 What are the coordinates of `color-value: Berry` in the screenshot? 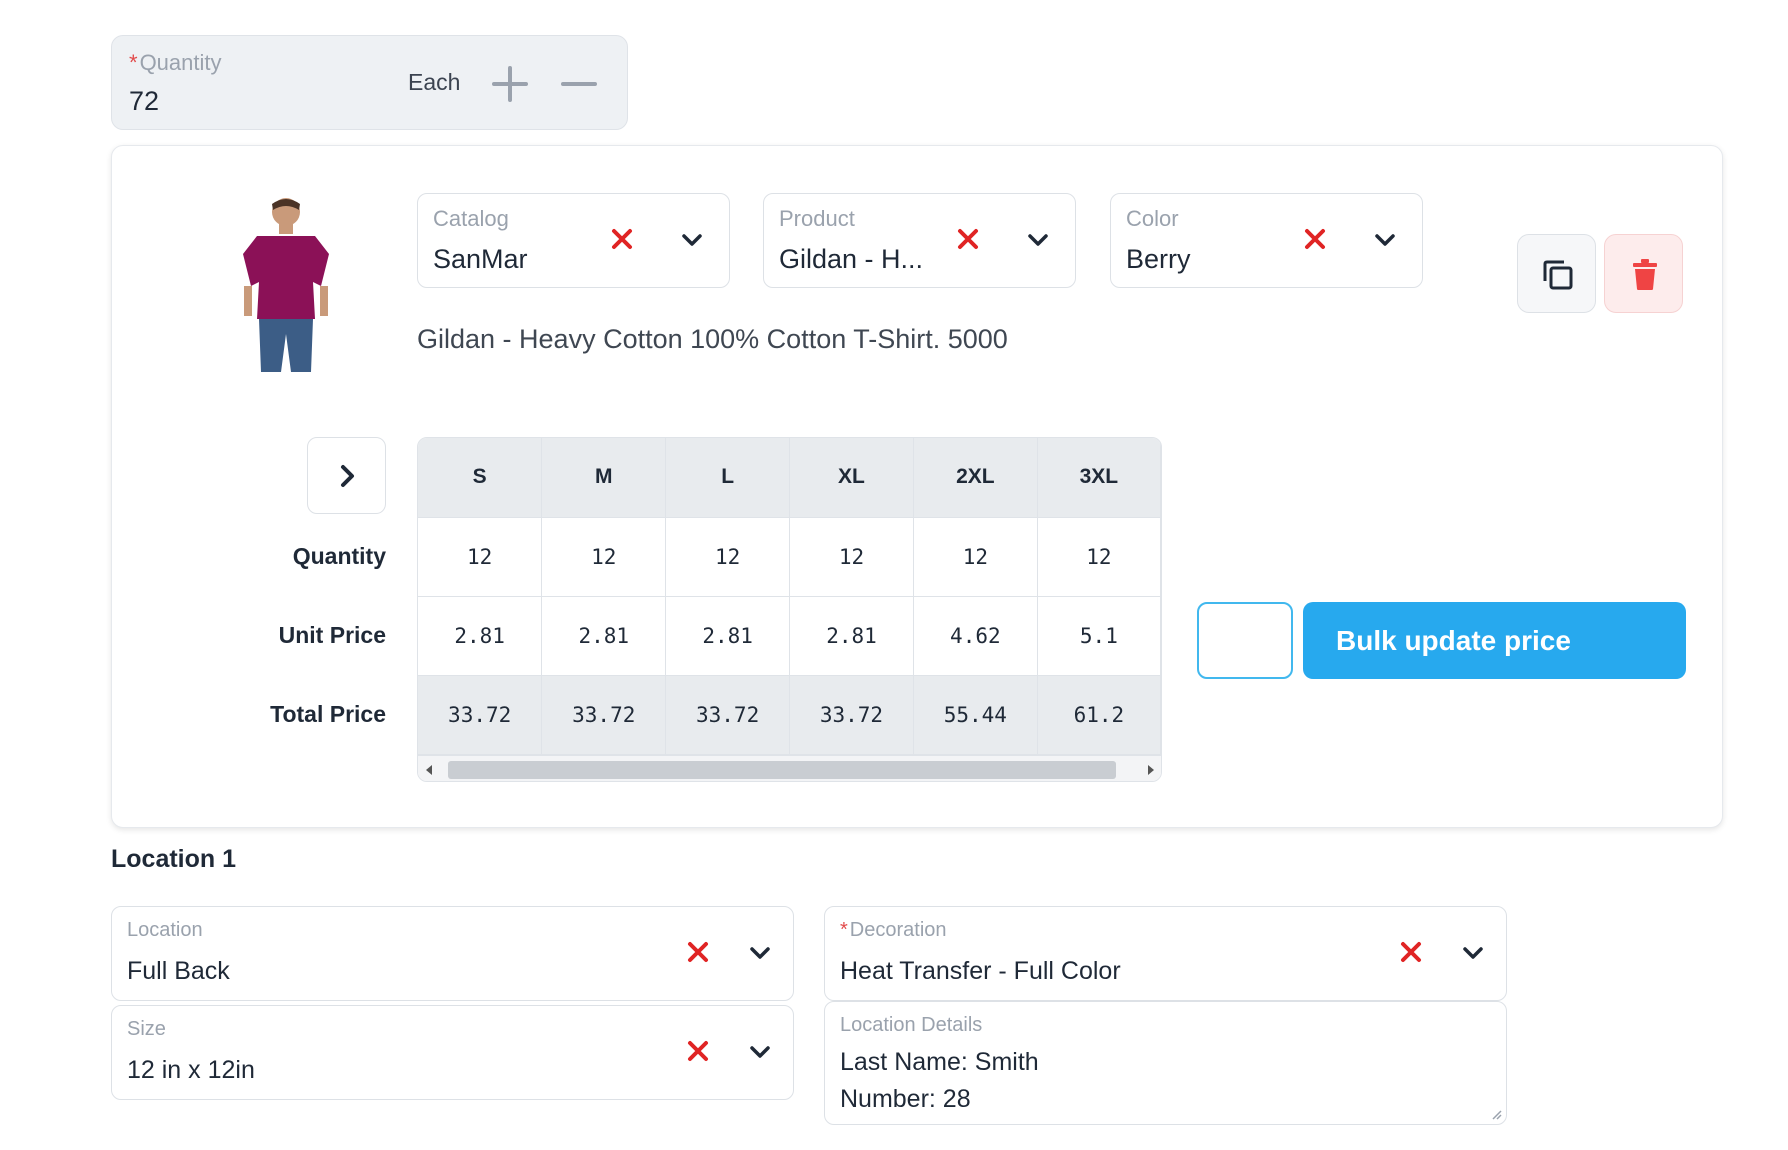 It's located at (1158, 259).